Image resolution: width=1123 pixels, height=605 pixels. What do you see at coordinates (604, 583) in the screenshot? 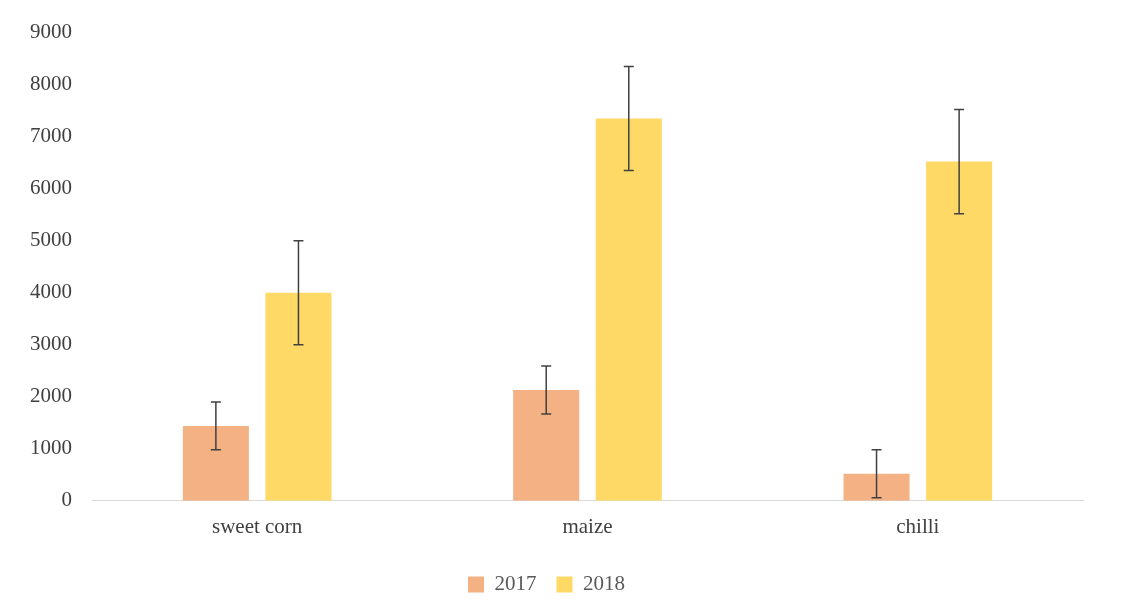
I see `legend-label: 2018` at bounding box center [604, 583].